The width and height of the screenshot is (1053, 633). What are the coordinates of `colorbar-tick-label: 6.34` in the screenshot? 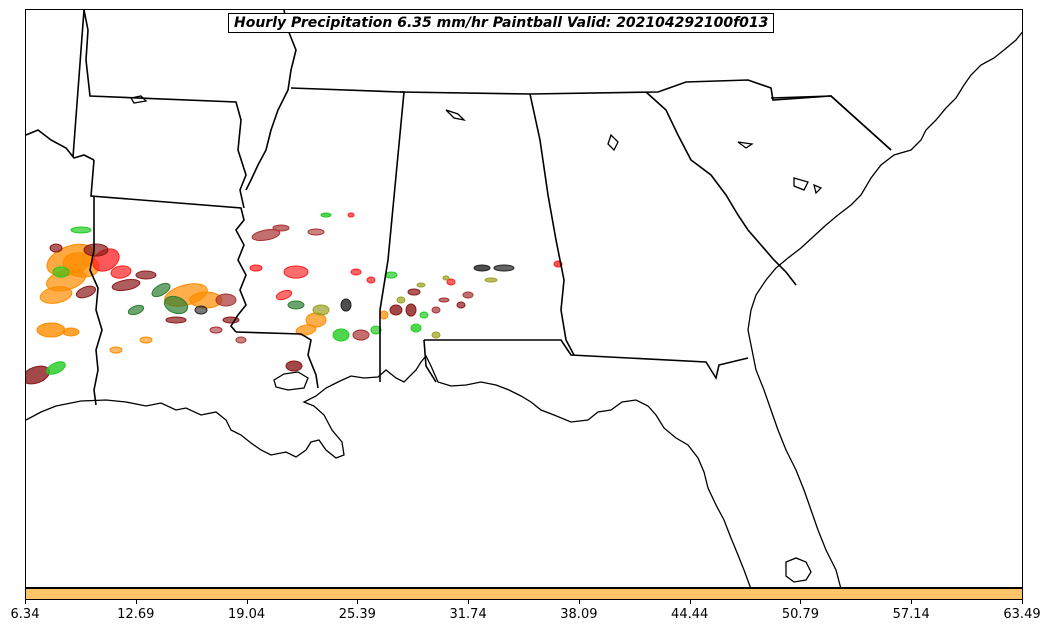 It's located at (25, 614).